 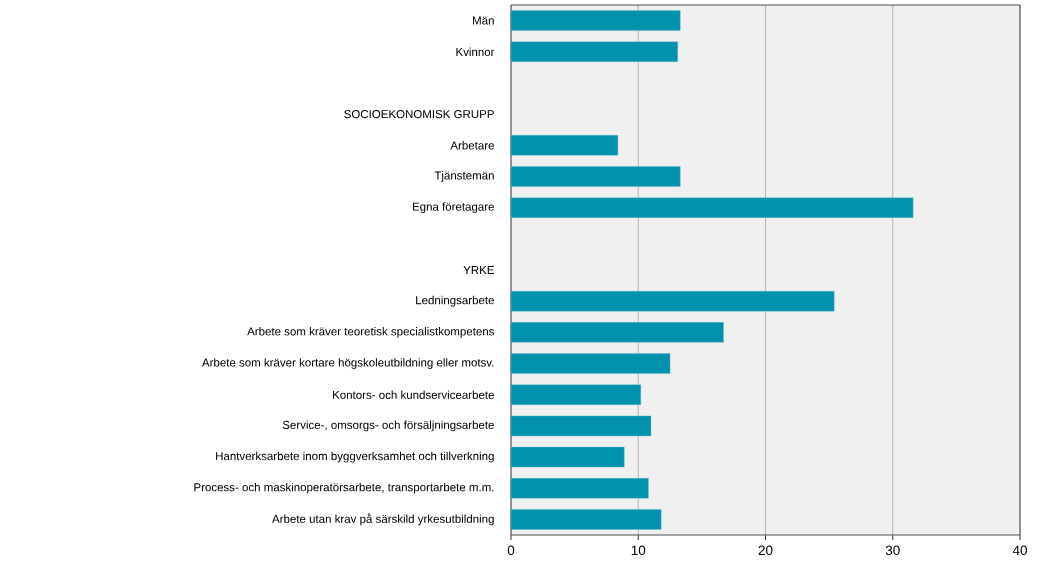 What do you see at coordinates (638, 550) in the screenshot?
I see `x-tick-label: 10` at bounding box center [638, 550].